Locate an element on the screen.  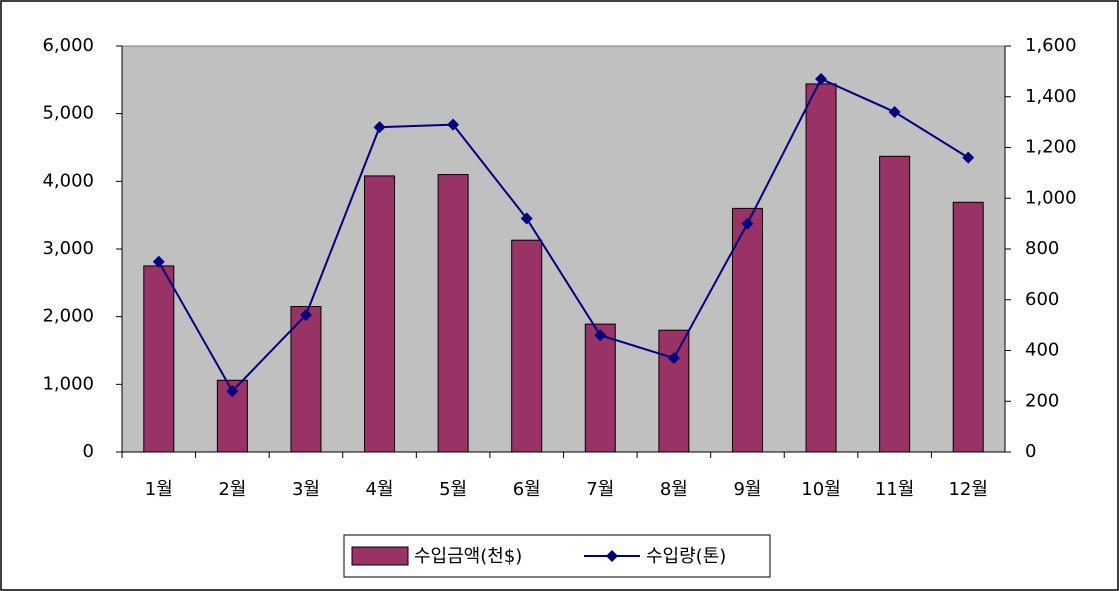
y-tick-label: 5,000 is located at coordinates (68, 113).